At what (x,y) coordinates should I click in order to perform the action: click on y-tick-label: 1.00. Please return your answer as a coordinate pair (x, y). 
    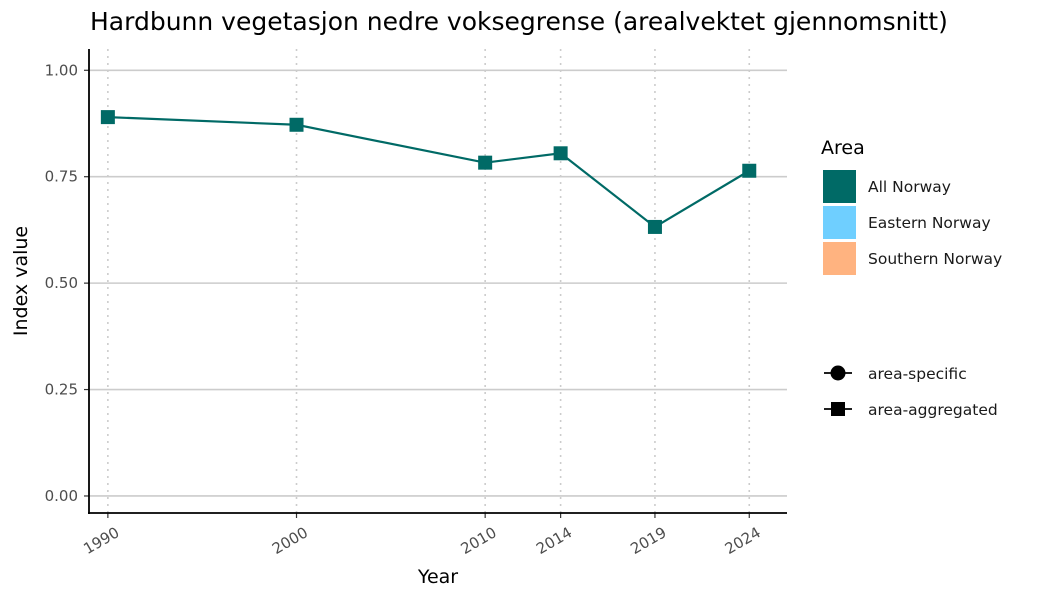
    Looking at the image, I should click on (61, 70).